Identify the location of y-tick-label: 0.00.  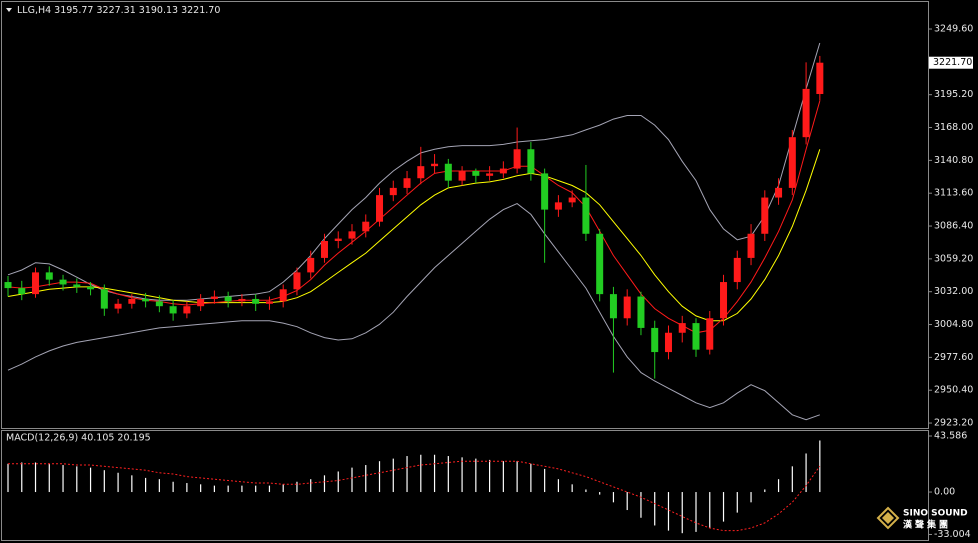
(944, 492).